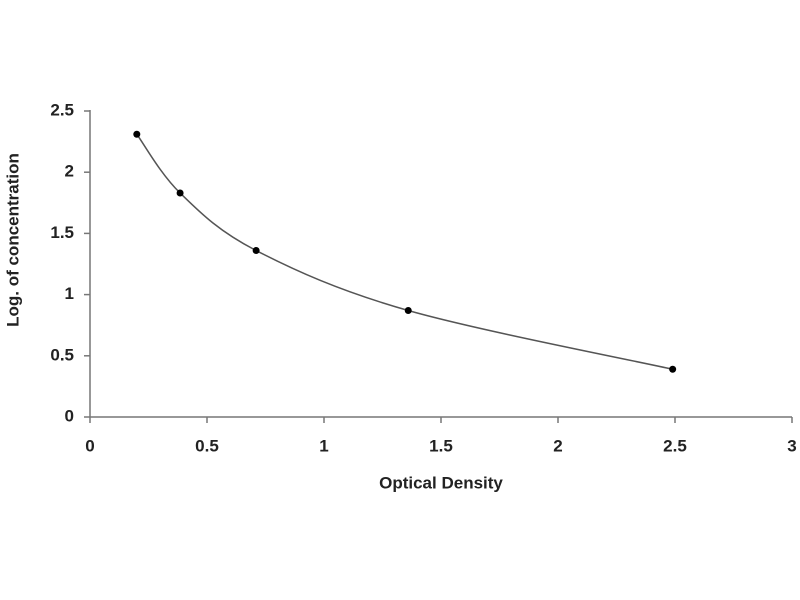  I want to click on x-tick-label: 3, so click(791, 445).